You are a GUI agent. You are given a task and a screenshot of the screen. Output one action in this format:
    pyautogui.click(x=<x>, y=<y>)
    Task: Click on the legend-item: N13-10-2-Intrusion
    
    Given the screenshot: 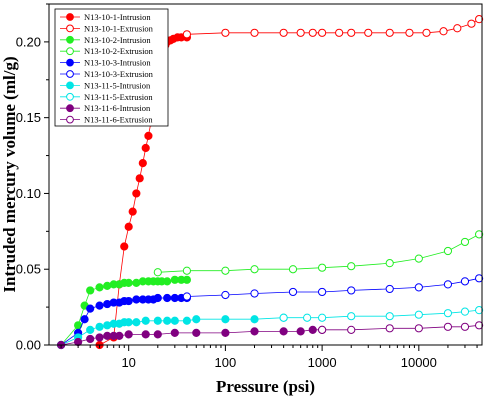 What is the action you would take?
    pyautogui.click(x=105, y=40)
    